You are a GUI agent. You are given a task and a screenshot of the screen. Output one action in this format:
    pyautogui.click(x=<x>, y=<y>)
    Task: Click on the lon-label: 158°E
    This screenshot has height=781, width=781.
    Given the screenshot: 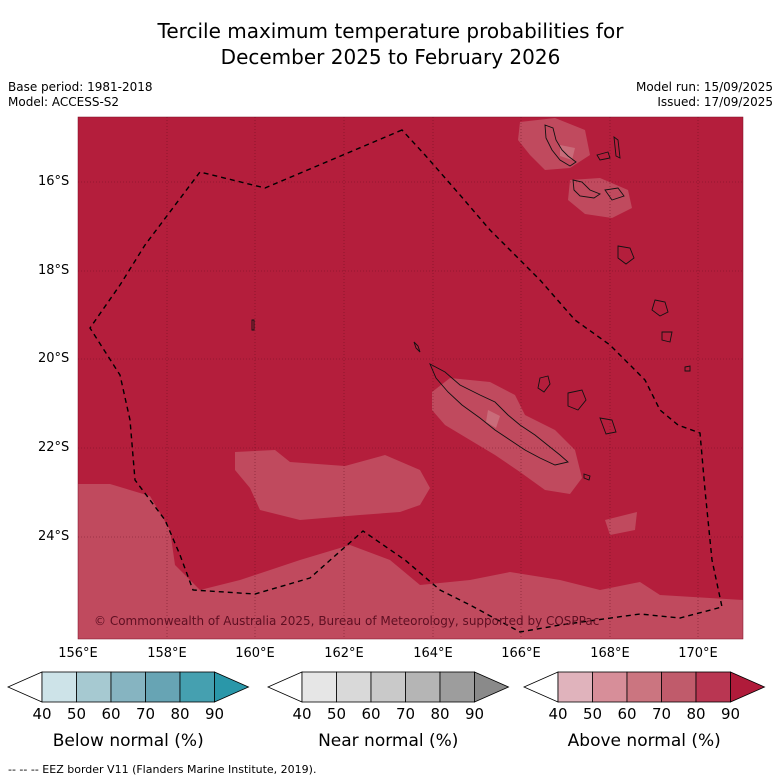 What is the action you would take?
    pyautogui.click(x=167, y=653)
    